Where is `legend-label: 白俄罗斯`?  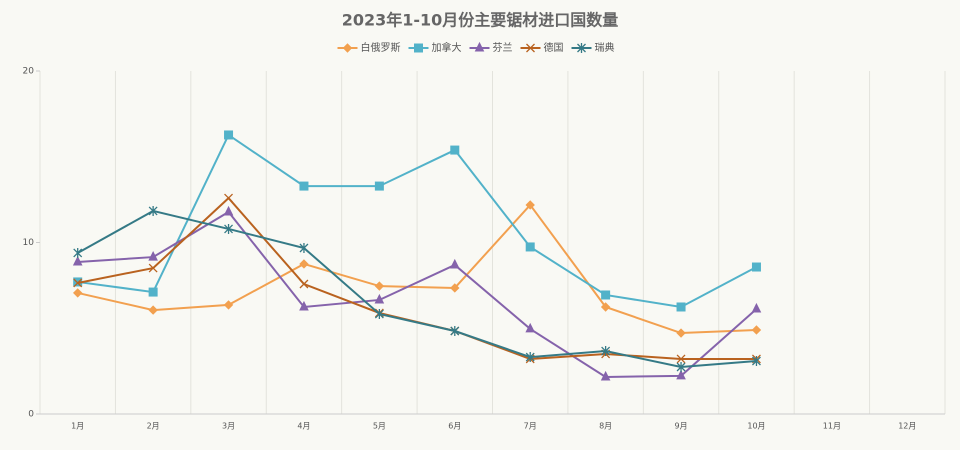
legend-label: 白俄罗斯 is located at coordinates (381, 47).